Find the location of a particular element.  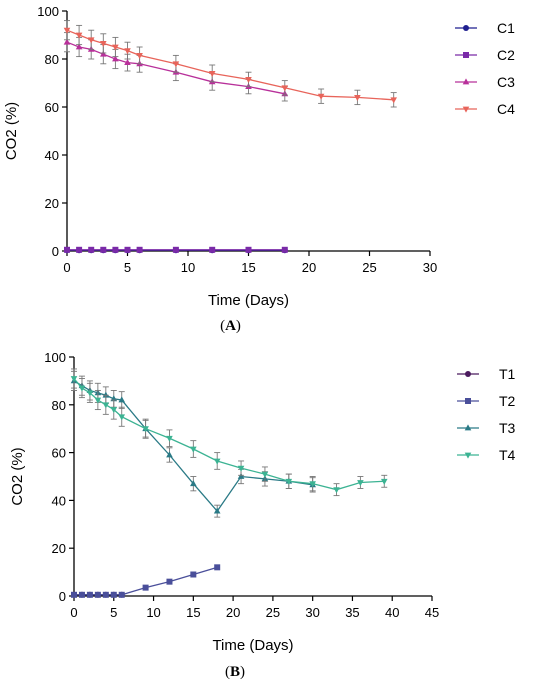

panel-label-letter: B is located at coordinates (235, 672).